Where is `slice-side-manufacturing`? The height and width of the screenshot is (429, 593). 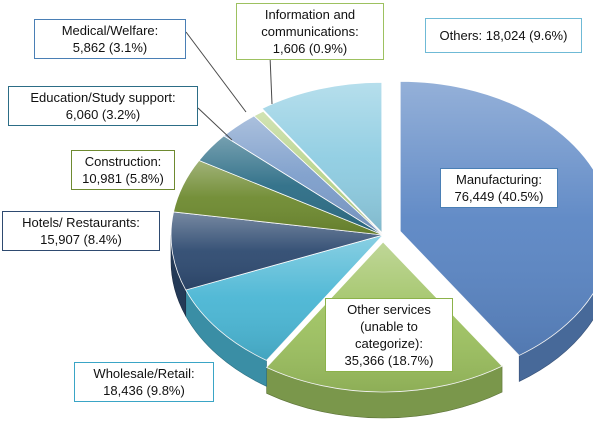 slice-side-manufacturing is located at coordinates (555, 337).